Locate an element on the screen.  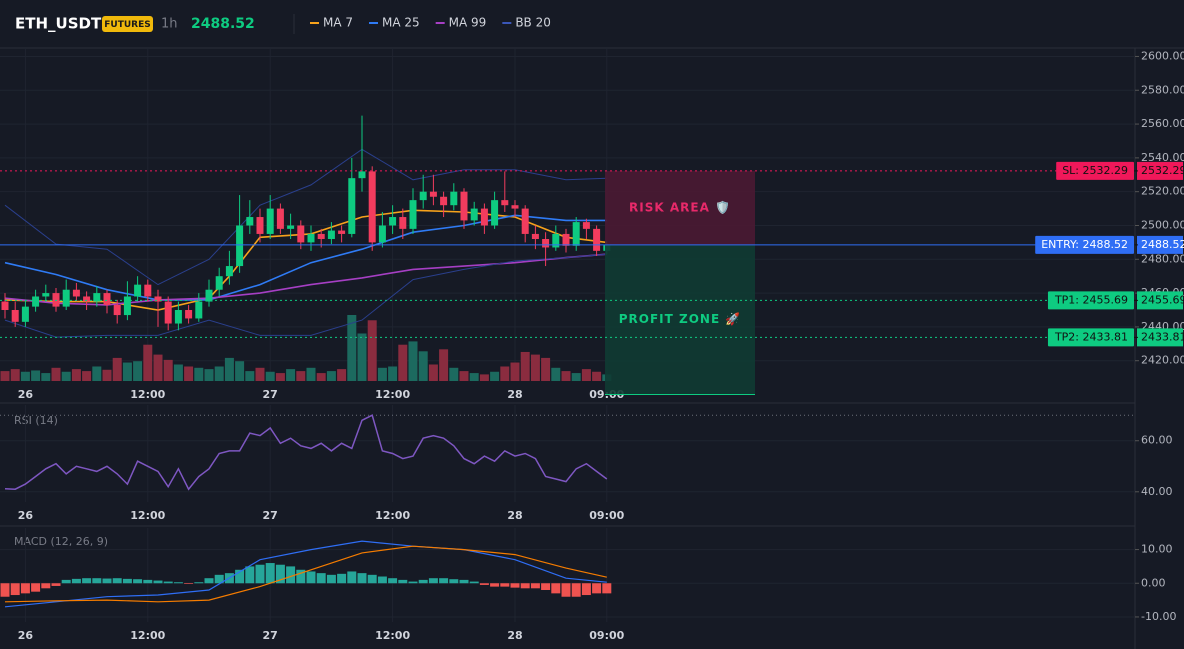
level-tag: TP1: 2455.69 is located at coordinates (1091, 299).